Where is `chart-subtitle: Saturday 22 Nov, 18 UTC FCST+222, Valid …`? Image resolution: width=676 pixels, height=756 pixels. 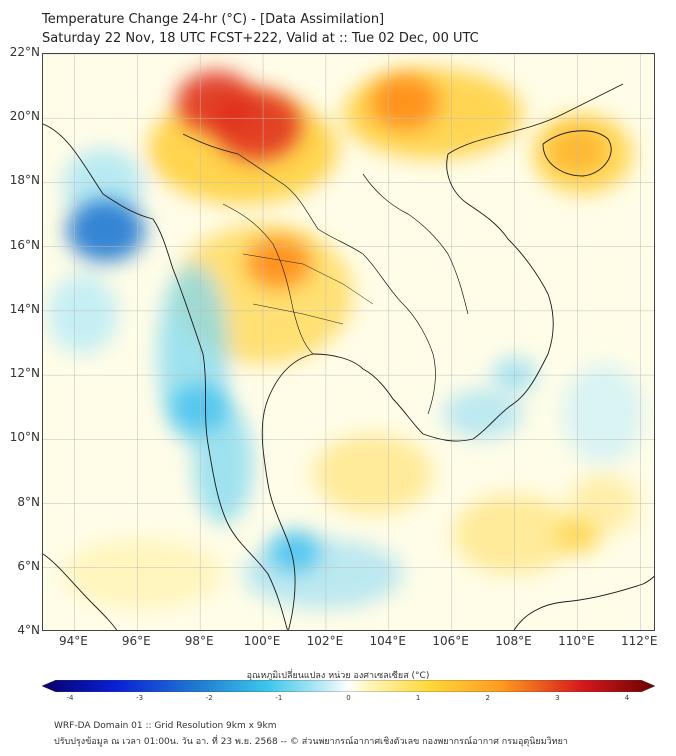
chart-subtitle: Saturday 22 Nov, 18 UTC FCST+222, Valid … is located at coordinates (260, 38).